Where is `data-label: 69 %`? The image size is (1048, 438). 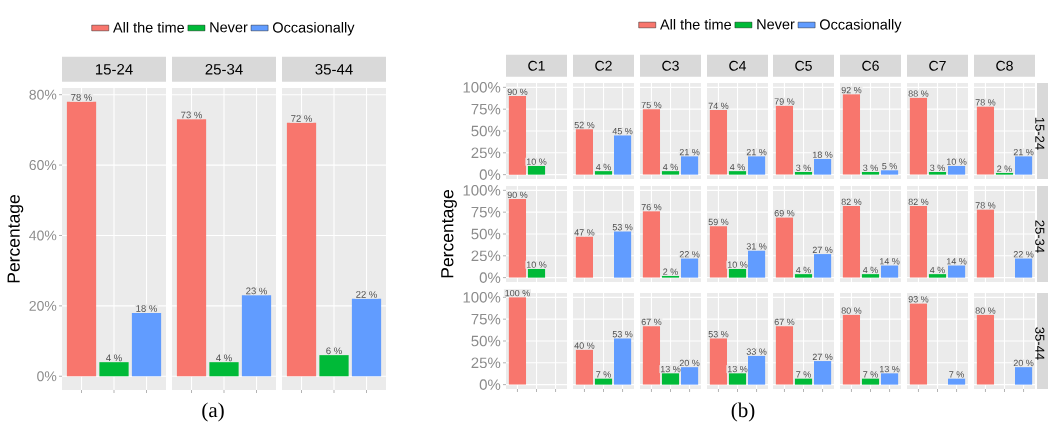 data-label: 69 % is located at coordinates (784, 213).